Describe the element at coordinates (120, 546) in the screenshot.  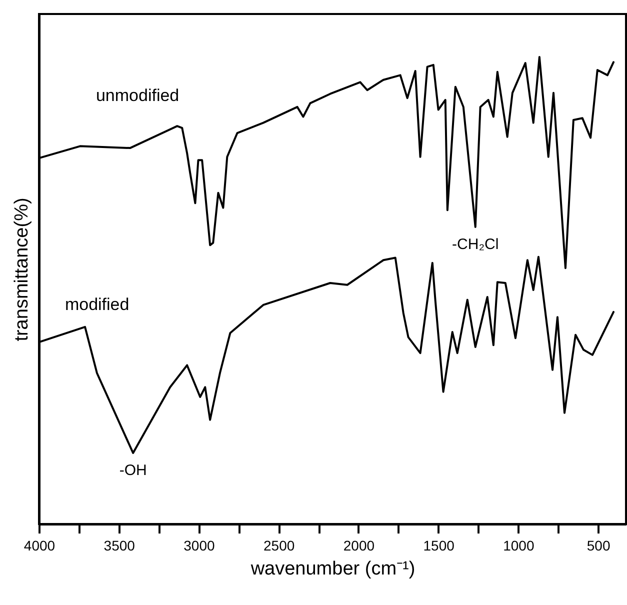
I see `x-tick-label: 3500` at that location.